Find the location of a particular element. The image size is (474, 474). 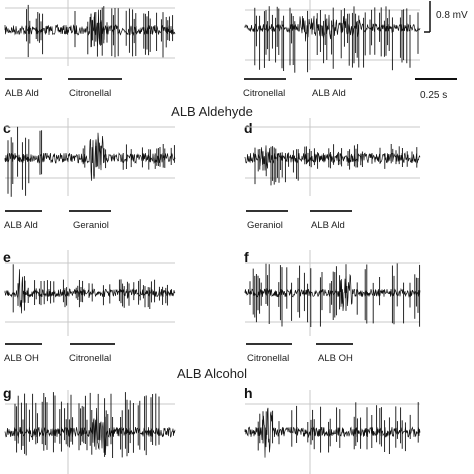

panel-letter: c is located at coordinates (7, 128).